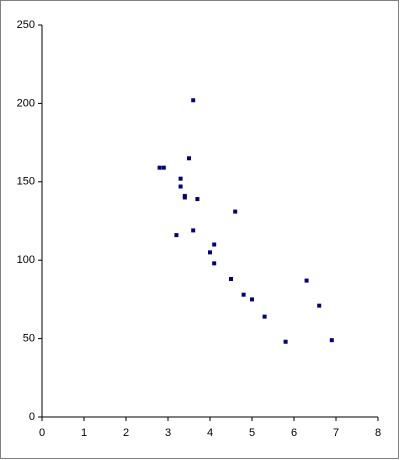 This screenshot has width=400, height=460. What do you see at coordinates (210, 433) in the screenshot?
I see `x-tick-label: 4` at bounding box center [210, 433].